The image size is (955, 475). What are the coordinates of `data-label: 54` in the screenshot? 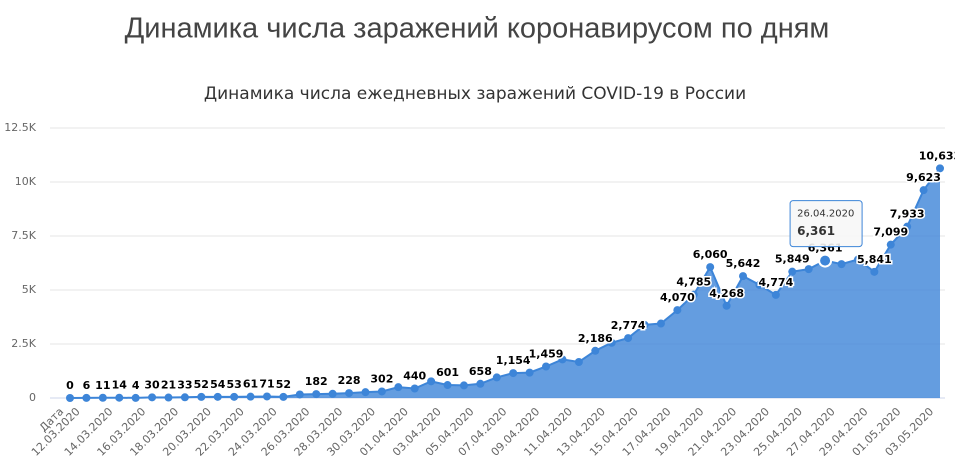 It's located at (218, 384).